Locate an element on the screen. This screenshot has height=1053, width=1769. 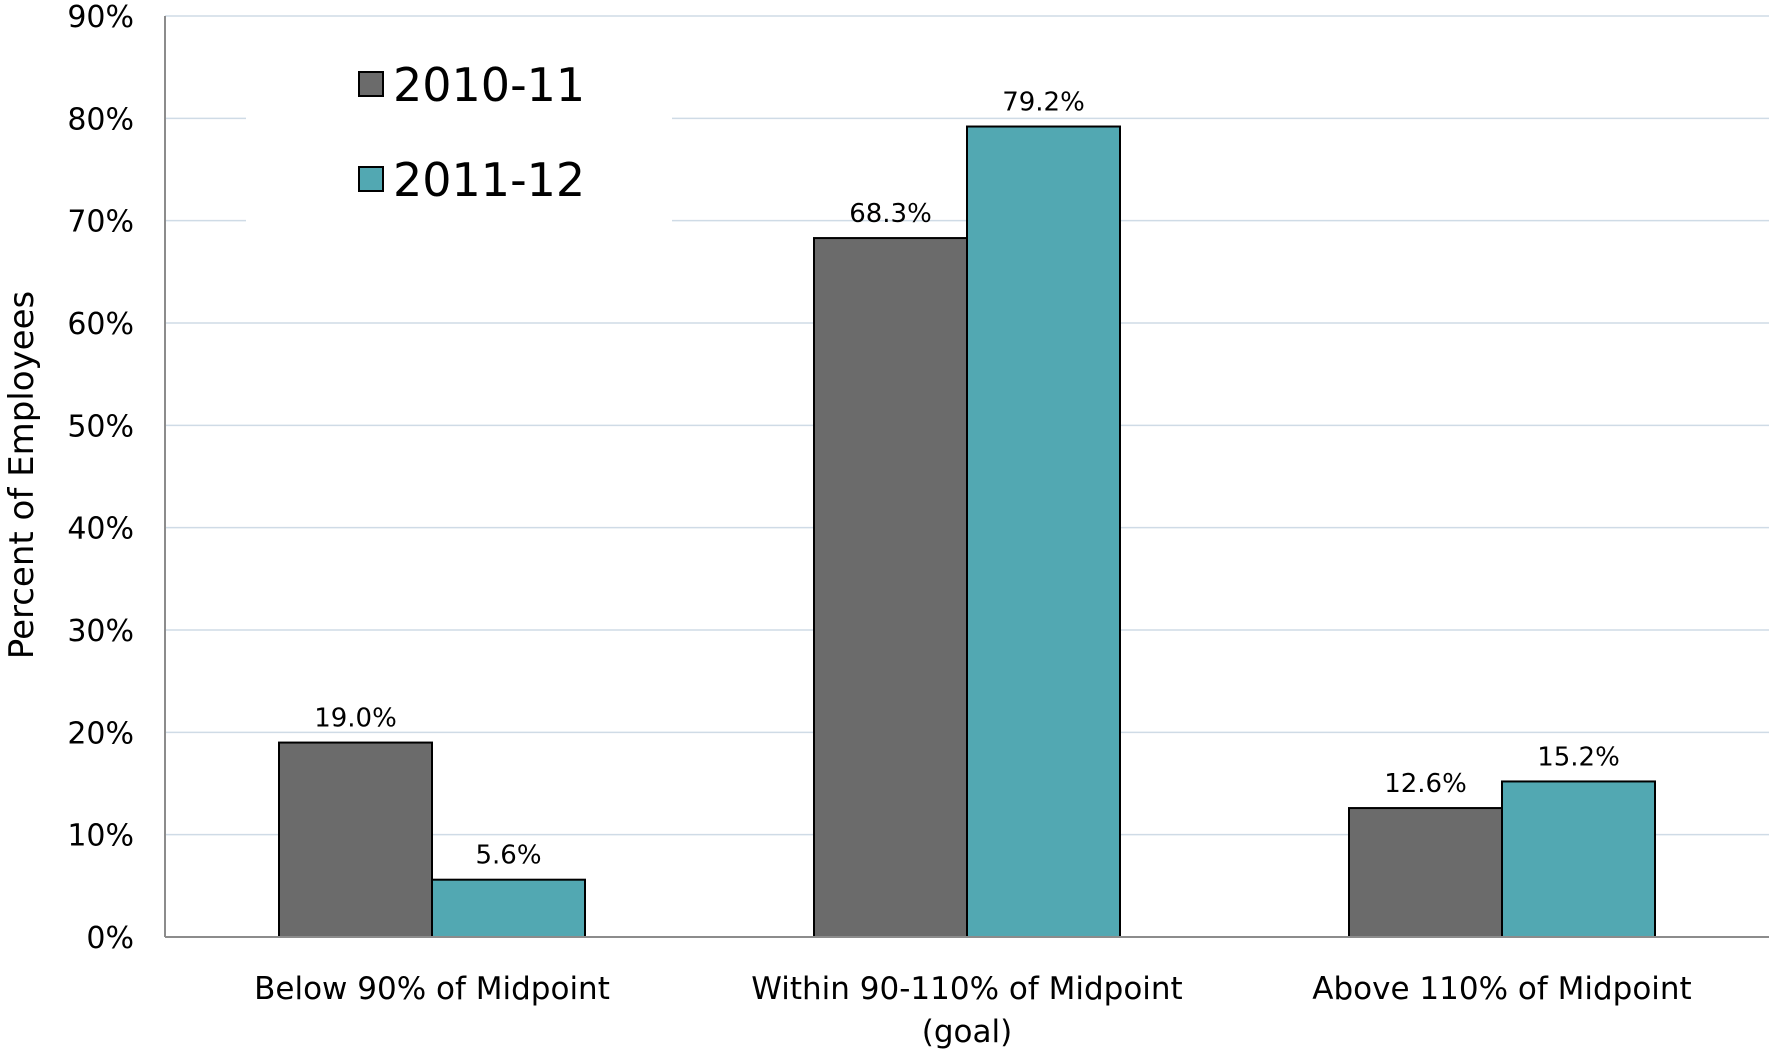
y-tick-label: 90% is located at coordinates (100, 17).